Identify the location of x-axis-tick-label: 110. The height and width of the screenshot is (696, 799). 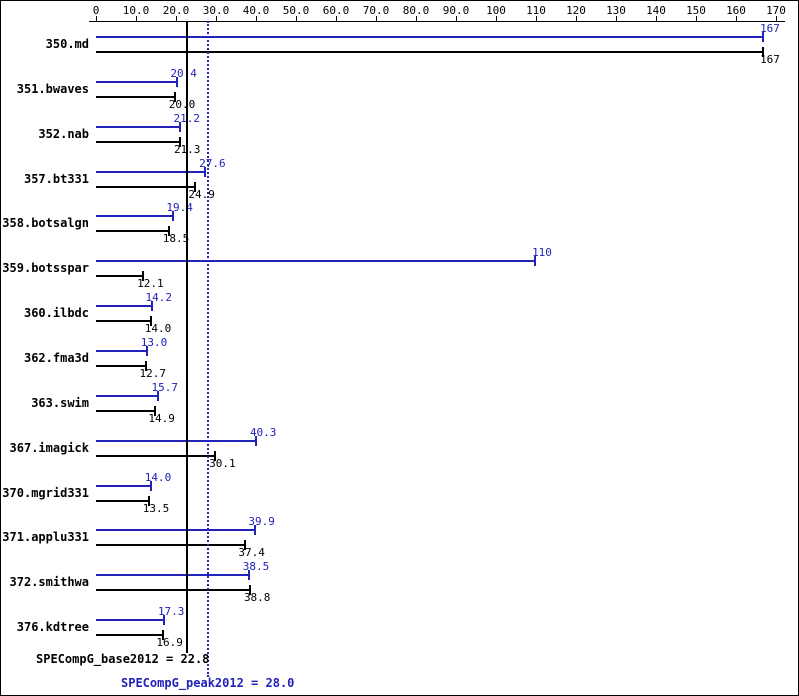
(536, 10).